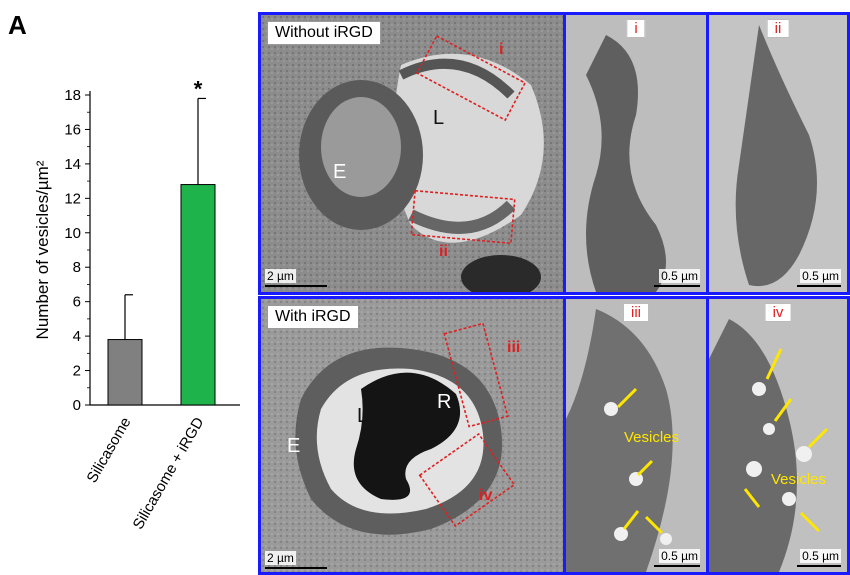  I want to click on category-label-0: Silicasome, so click(108, 450).